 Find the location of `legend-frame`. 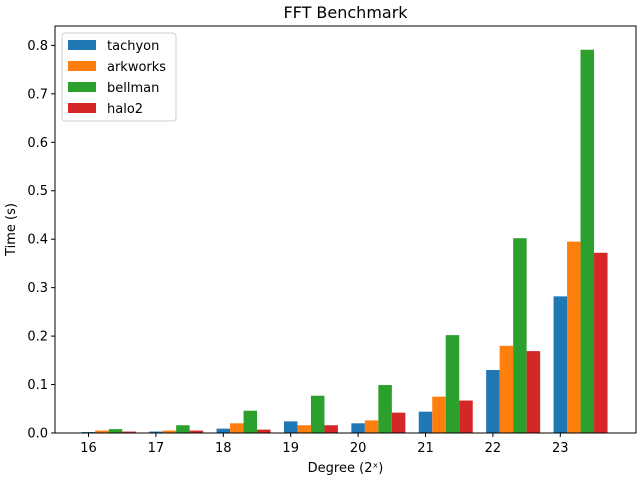

legend-frame is located at coordinates (119, 77).